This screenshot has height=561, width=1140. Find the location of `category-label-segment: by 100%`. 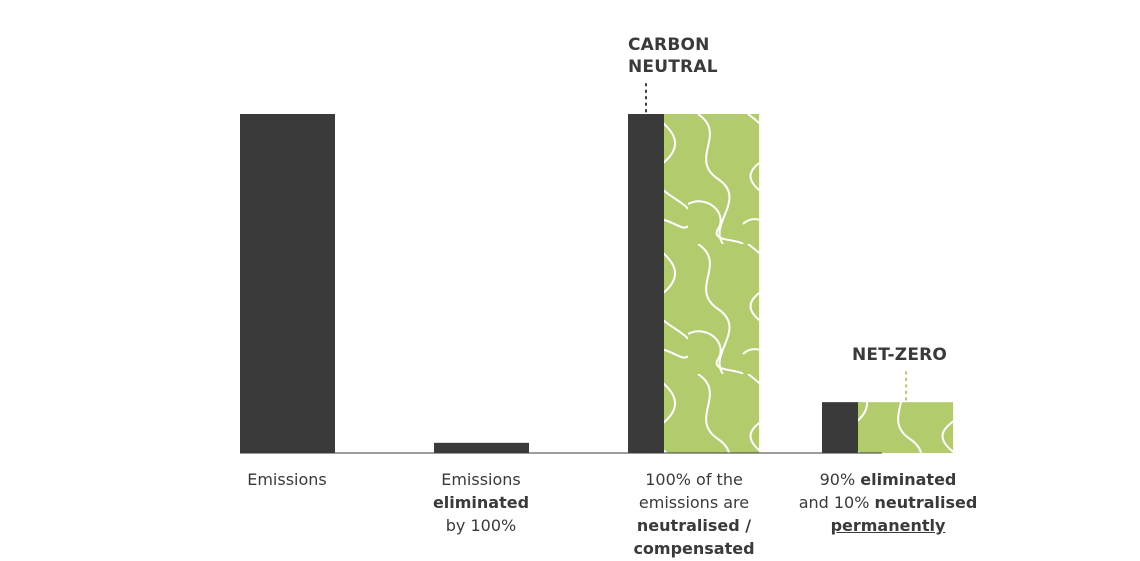

category-label-segment: by 100% is located at coordinates (481, 525).